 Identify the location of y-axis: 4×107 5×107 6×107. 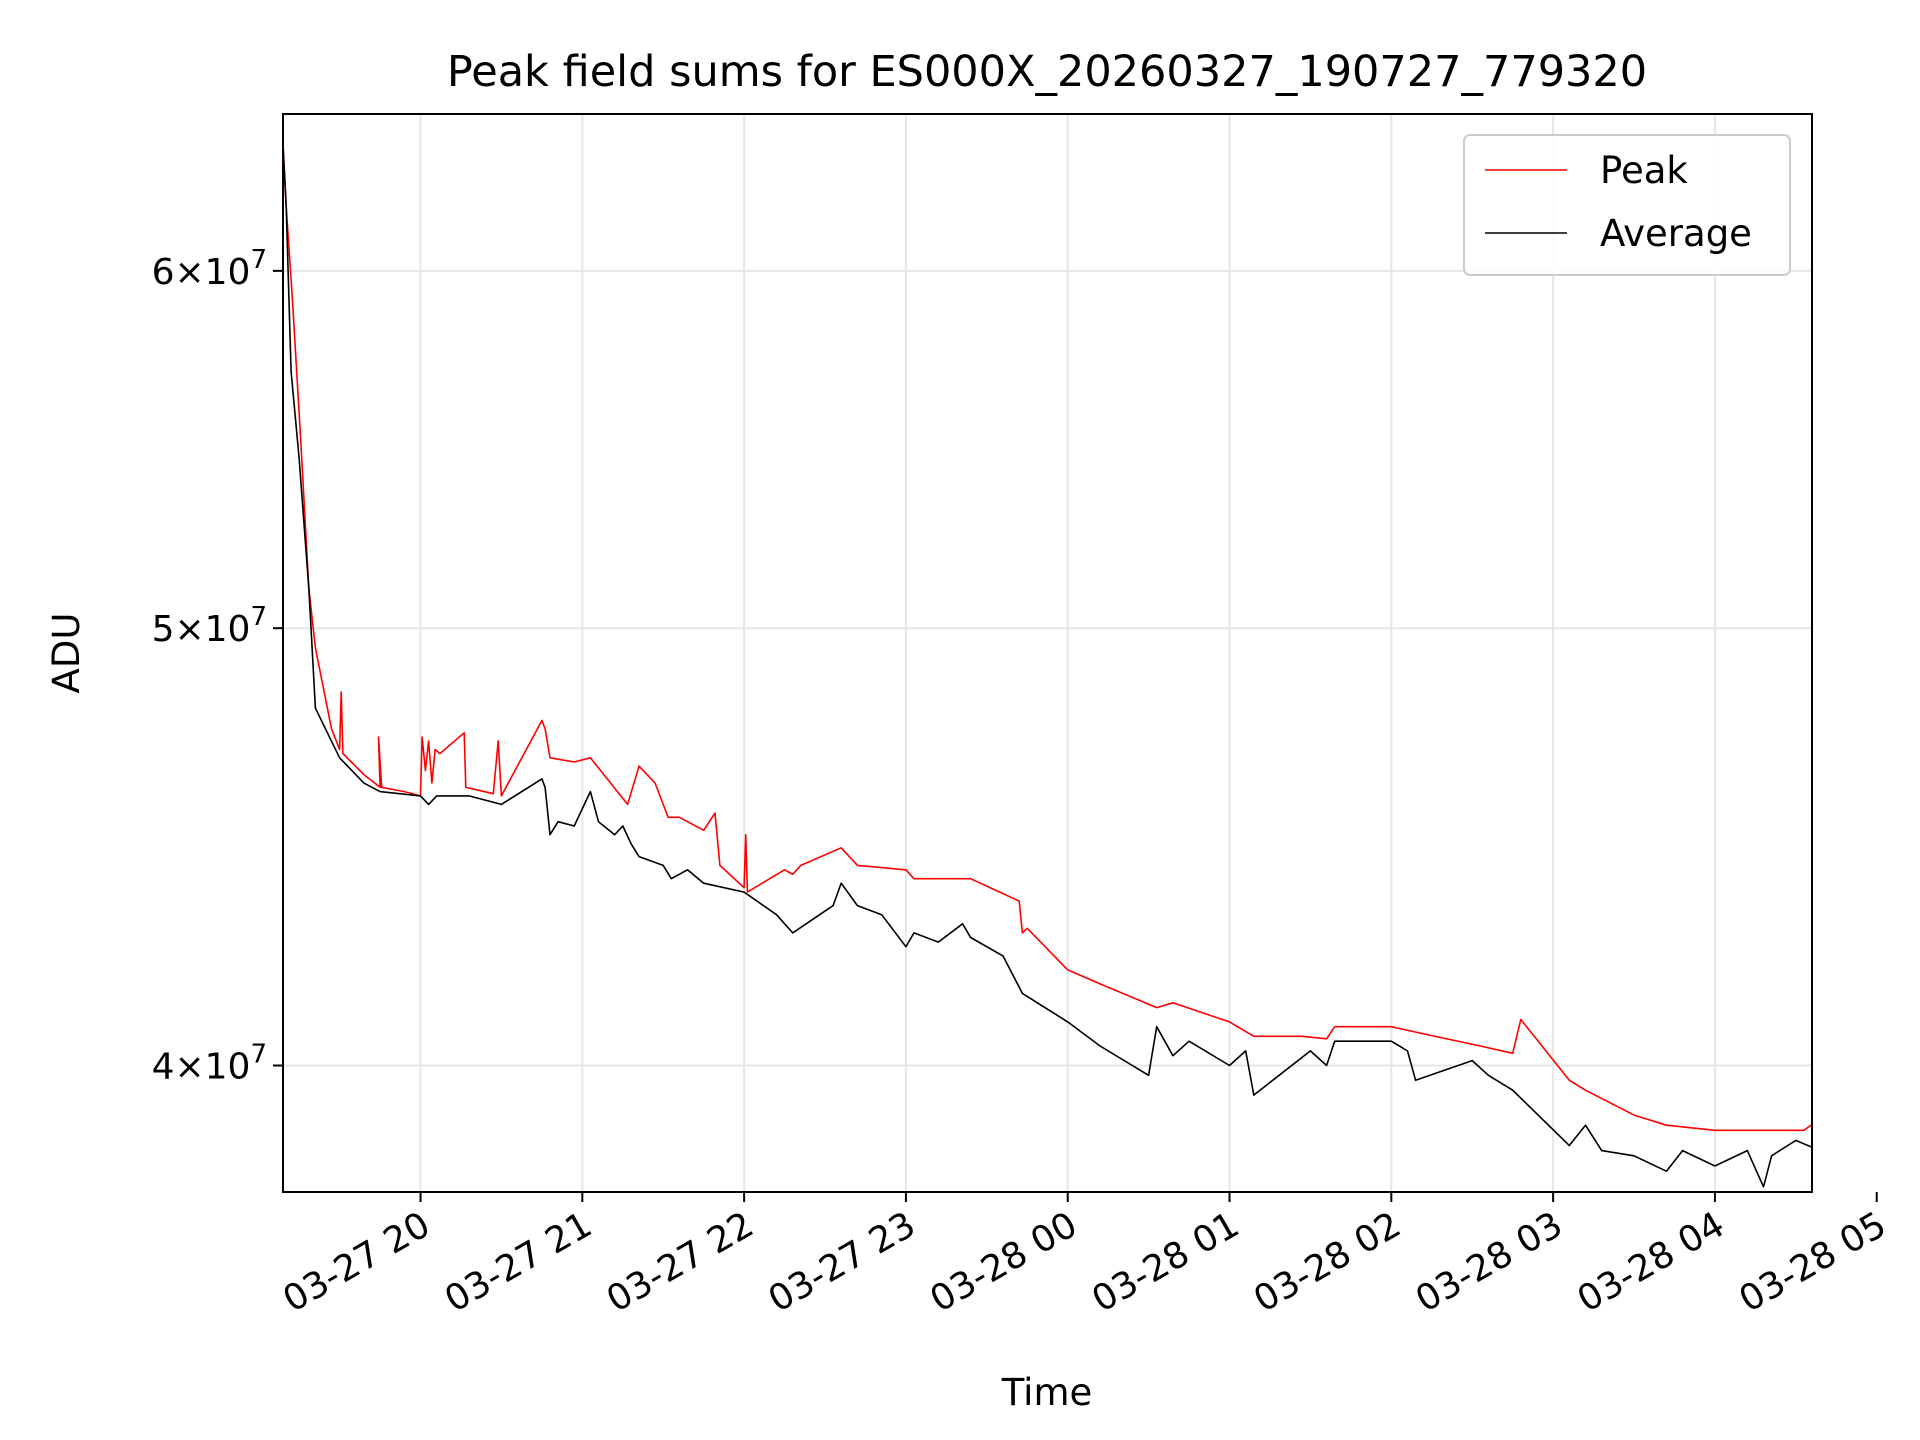
(217, 666).